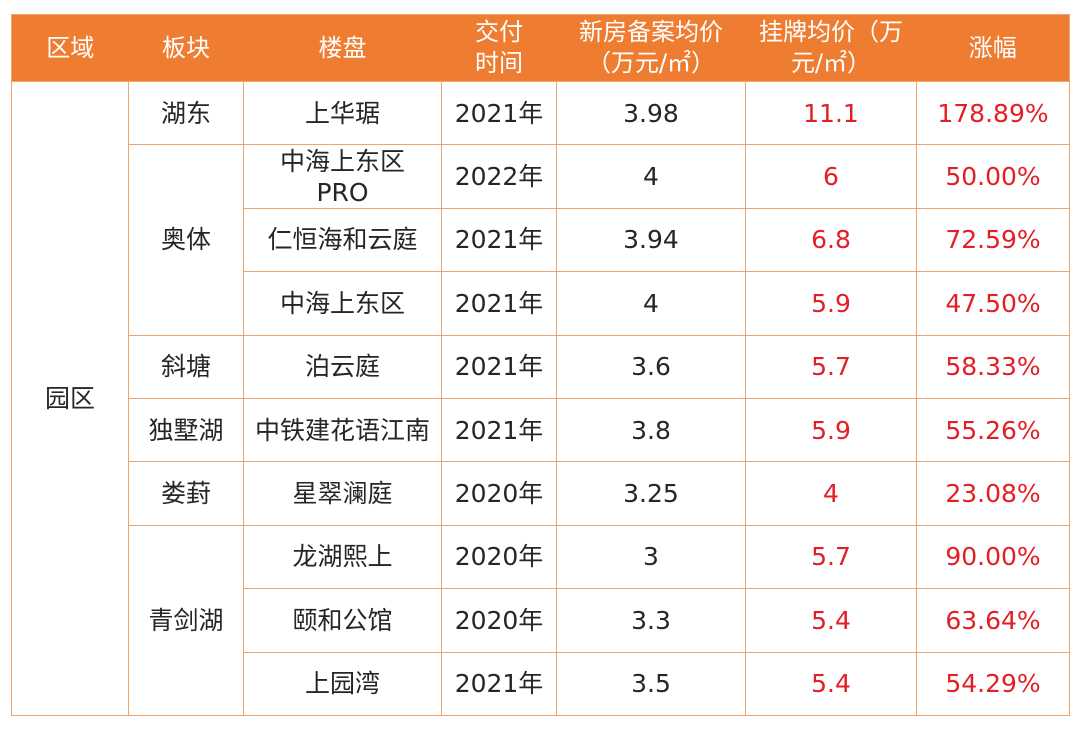 The height and width of the screenshot is (735, 1080). Describe the element at coordinates (342, 48) in the screenshot. I see `header-project: 楼盘` at that location.